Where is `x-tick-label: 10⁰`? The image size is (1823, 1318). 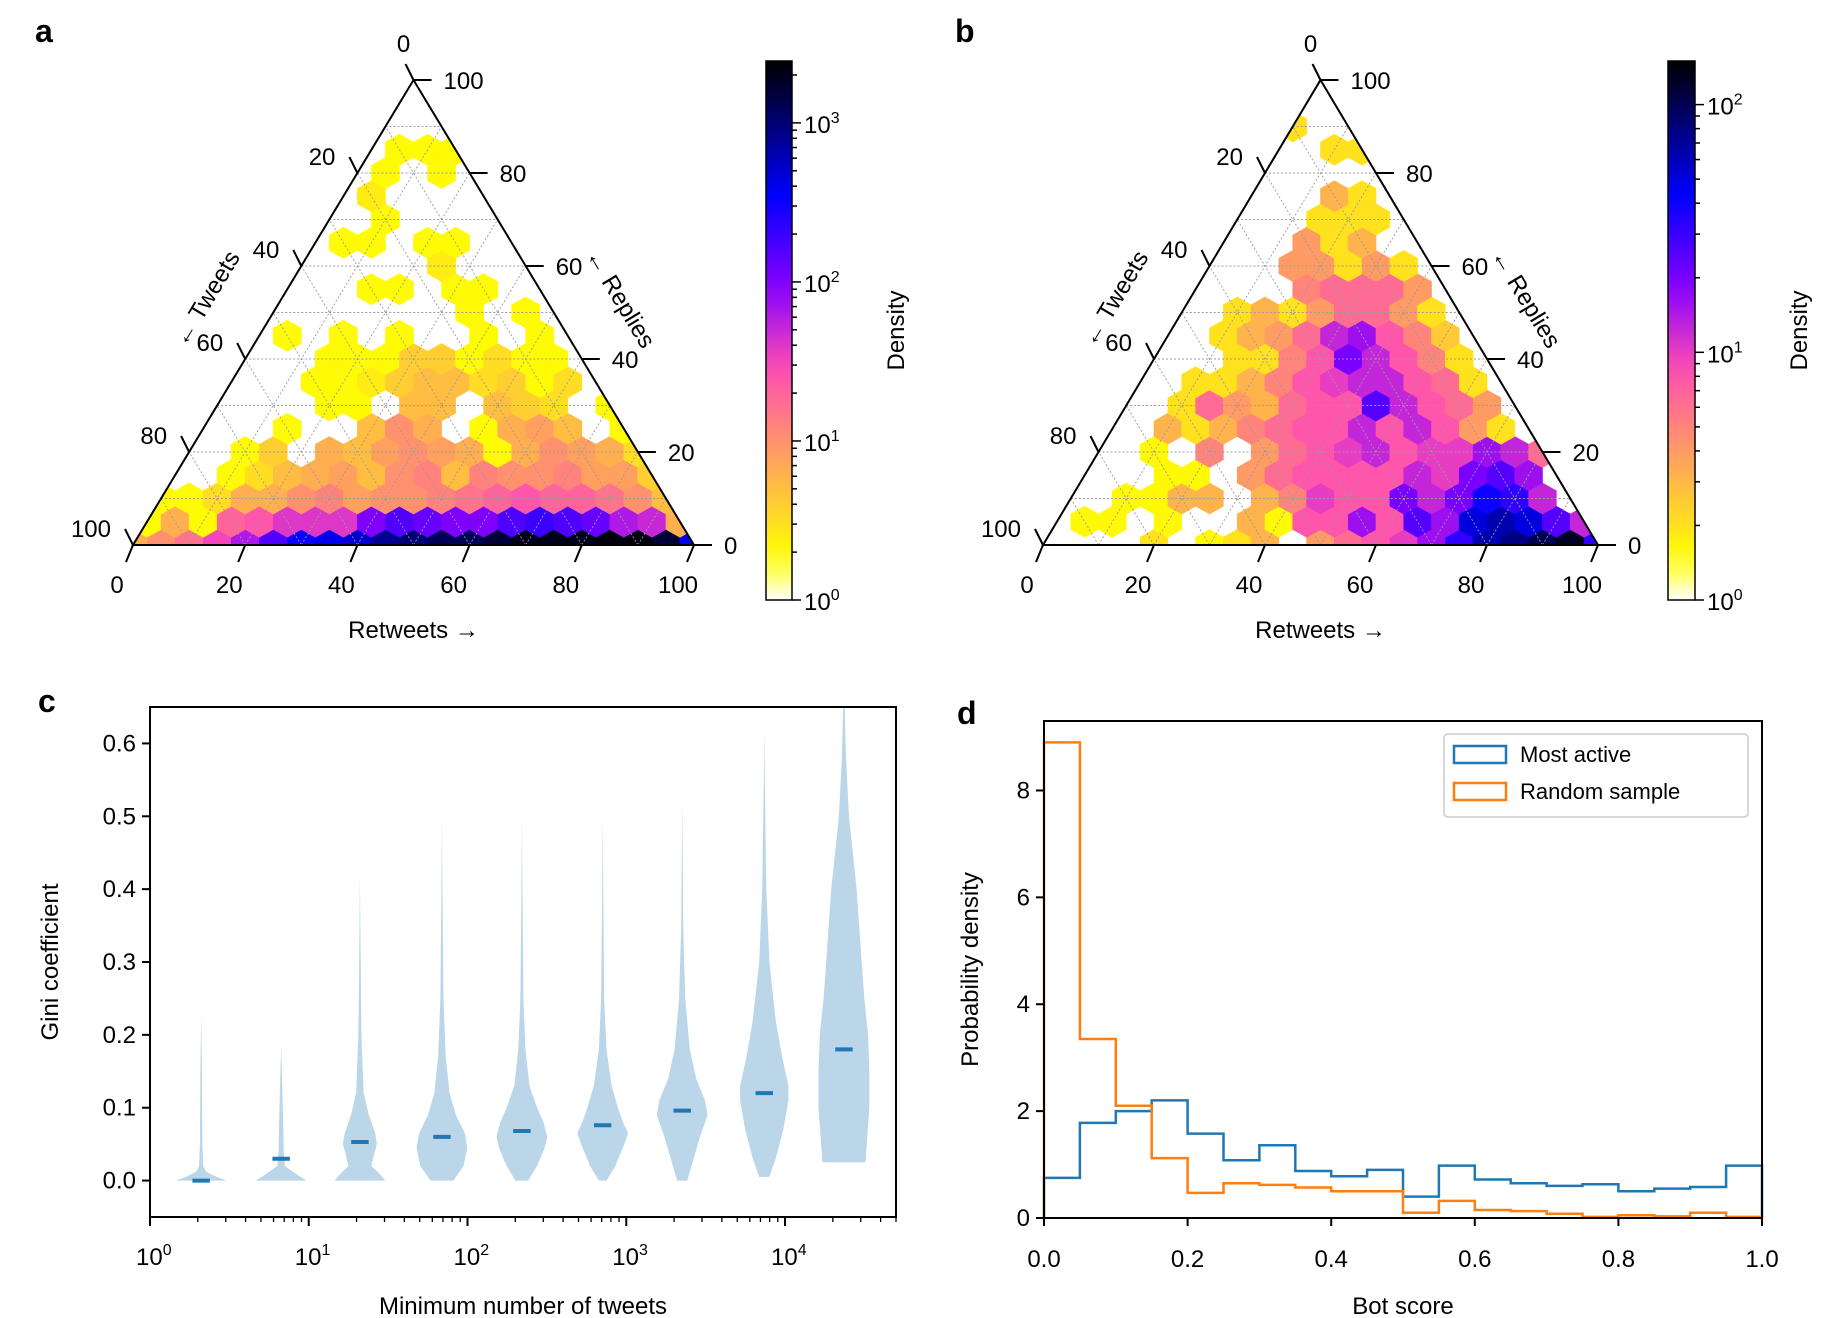 x-tick-label: 10⁰ is located at coordinates (154, 1256).